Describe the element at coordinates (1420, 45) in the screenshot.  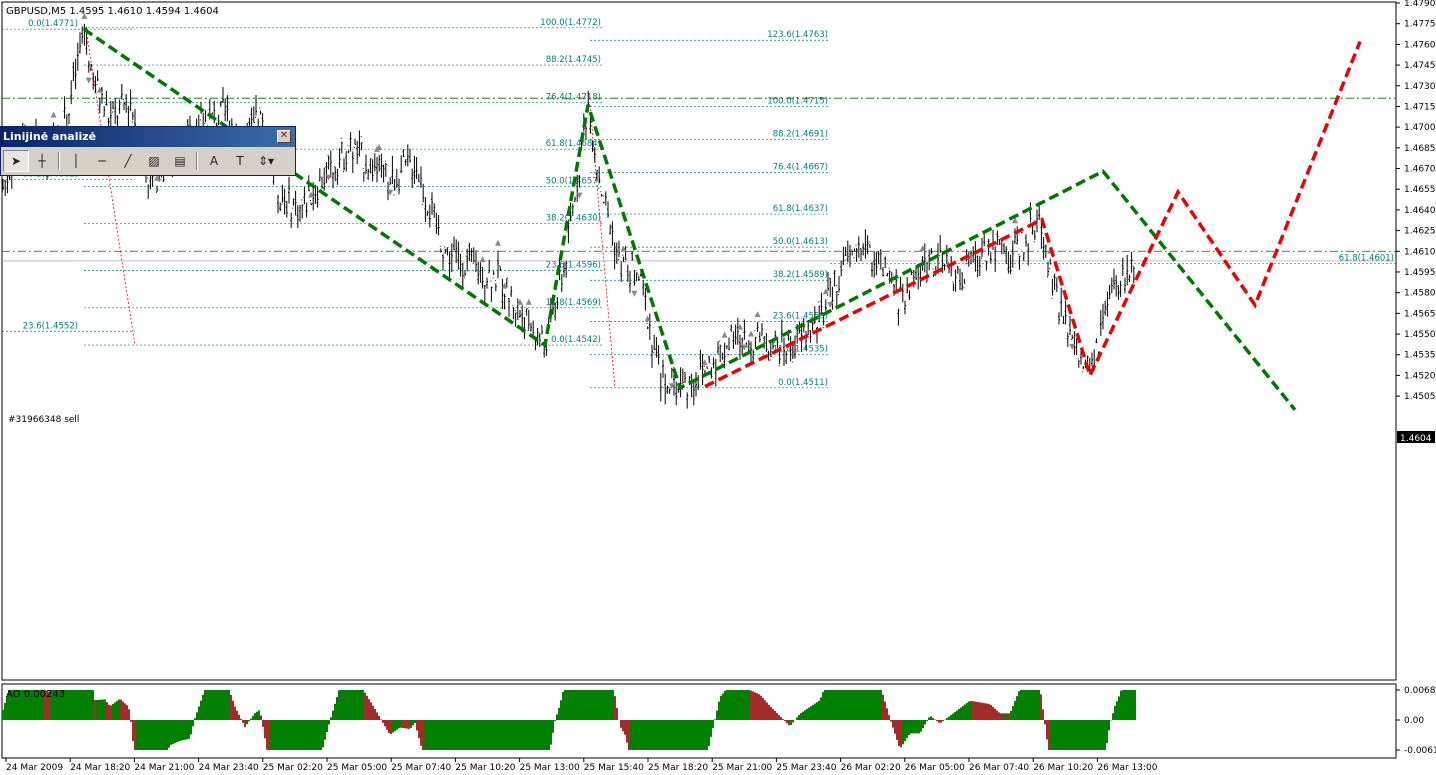
I see `y-tick-label: 1.4760` at that location.